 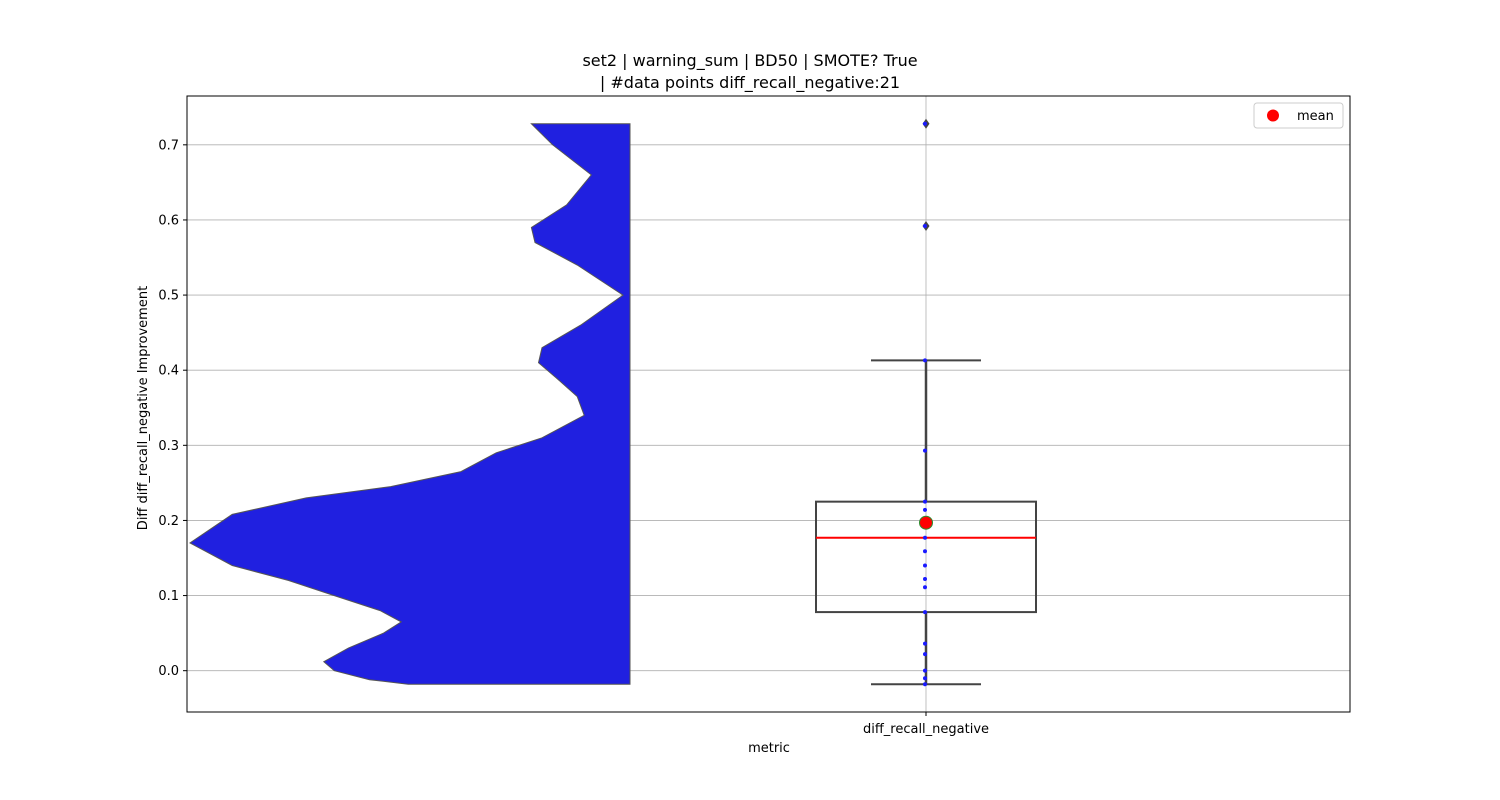 What do you see at coordinates (750, 82) in the screenshot?
I see `chart-title-line2: | #data points diff_recall_negative:21` at bounding box center [750, 82].